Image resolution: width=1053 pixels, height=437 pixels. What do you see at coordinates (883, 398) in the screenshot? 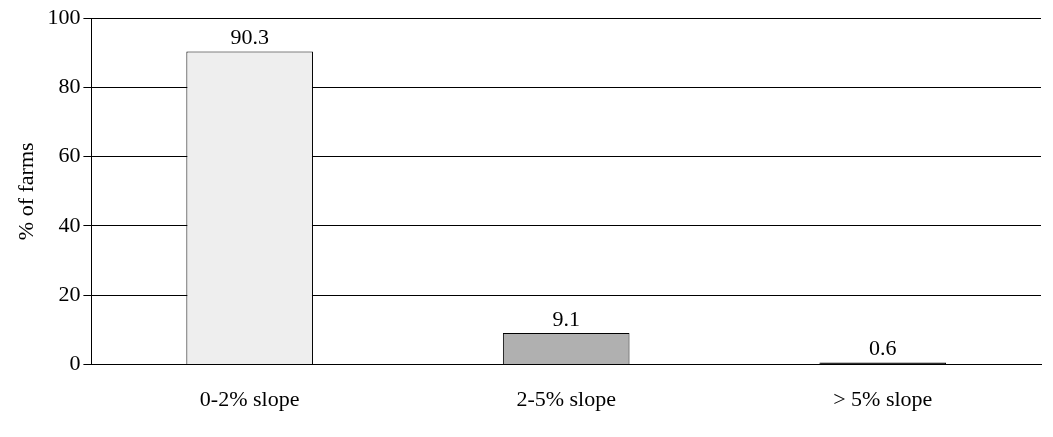
I see `x-tick-label: > 5% slope` at bounding box center [883, 398].